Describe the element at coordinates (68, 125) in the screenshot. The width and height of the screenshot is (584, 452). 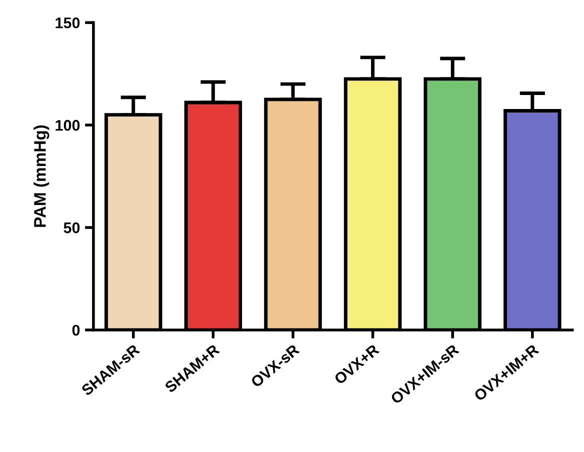
I see `y-tick-label: 100` at that location.